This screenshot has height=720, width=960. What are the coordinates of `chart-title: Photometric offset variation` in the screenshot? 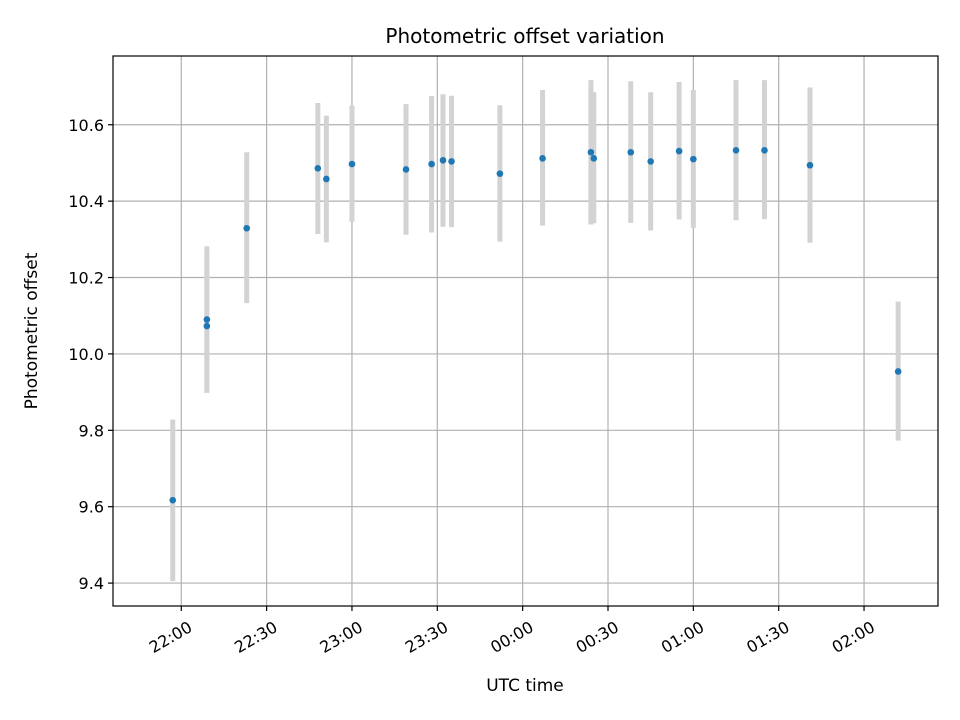 It's located at (524, 36).